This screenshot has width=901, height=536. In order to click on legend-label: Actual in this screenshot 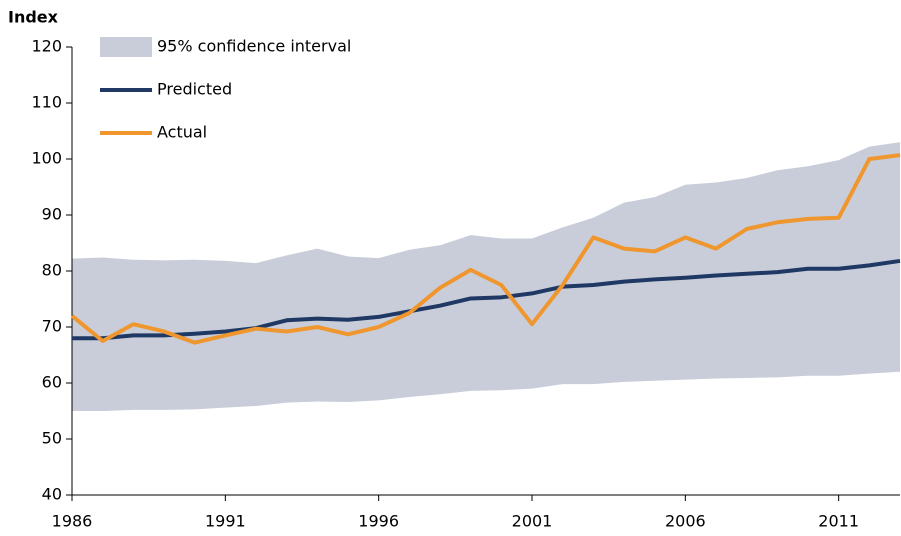, I will do `click(182, 132)`.